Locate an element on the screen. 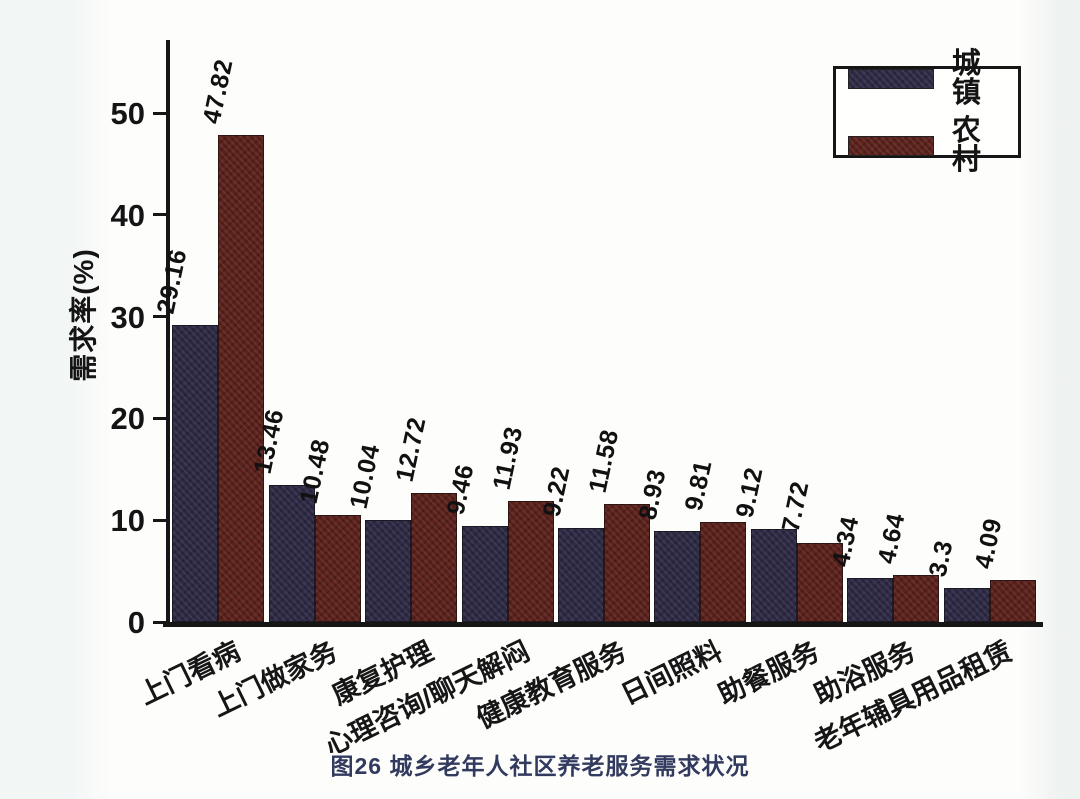 The height and width of the screenshot is (799, 1080). value-label: 9.81 is located at coordinates (699, 485).